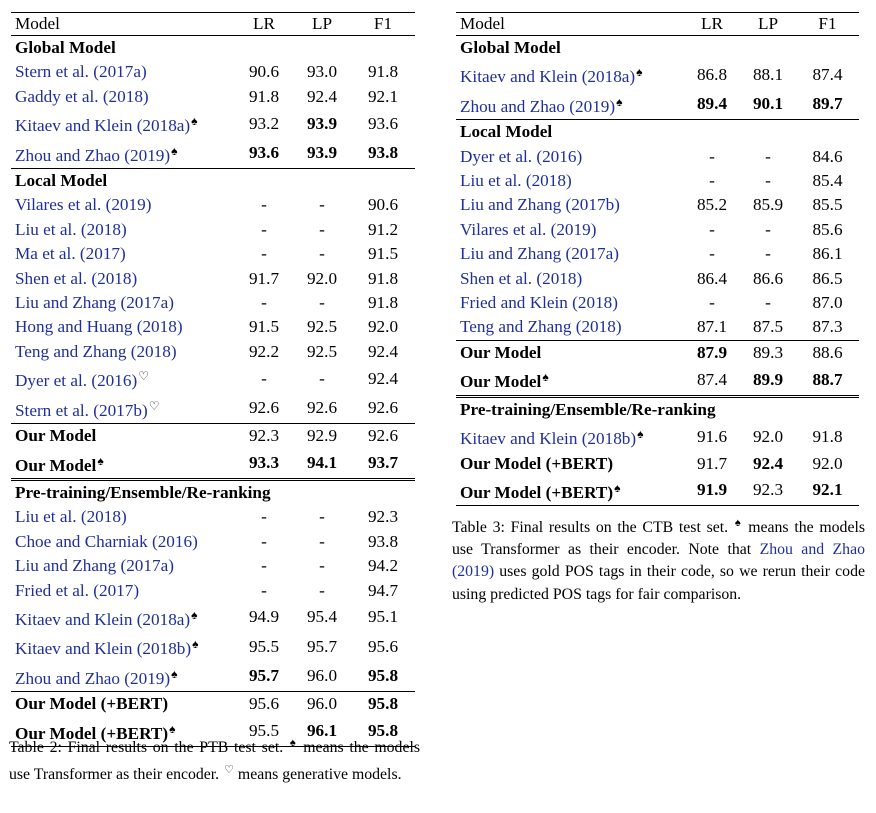 The height and width of the screenshot is (813, 876). I want to click on column-header: LP, so click(322, 24).